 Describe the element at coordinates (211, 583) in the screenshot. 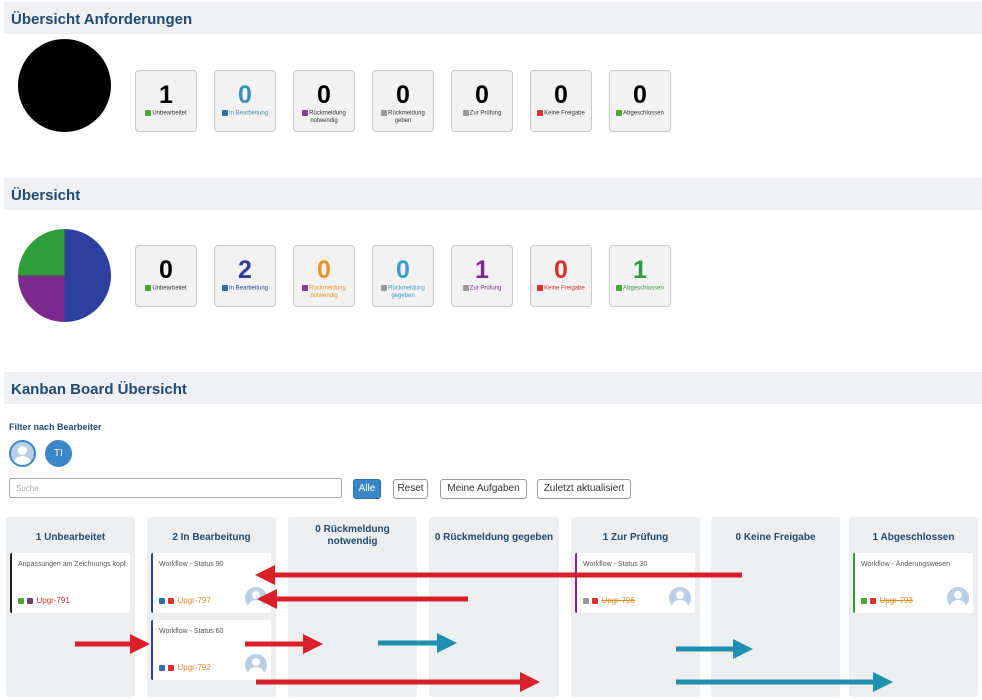

I see `kanban-card: Workflow - Status 90 Upgr-797` at that location.